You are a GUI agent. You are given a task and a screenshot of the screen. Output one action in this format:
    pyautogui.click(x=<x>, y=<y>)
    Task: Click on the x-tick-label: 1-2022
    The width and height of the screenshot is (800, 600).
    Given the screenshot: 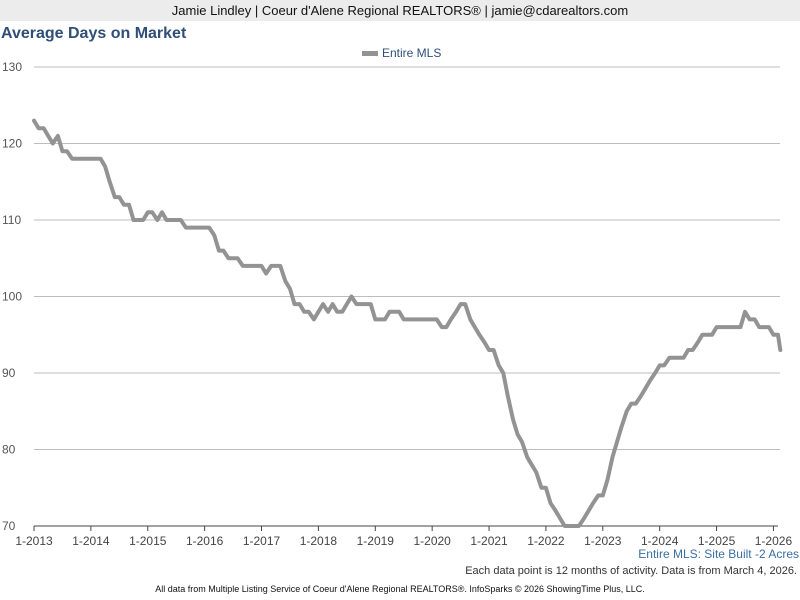 What is the action you would take?
    pyautogui.click(x=546, y=541)
    